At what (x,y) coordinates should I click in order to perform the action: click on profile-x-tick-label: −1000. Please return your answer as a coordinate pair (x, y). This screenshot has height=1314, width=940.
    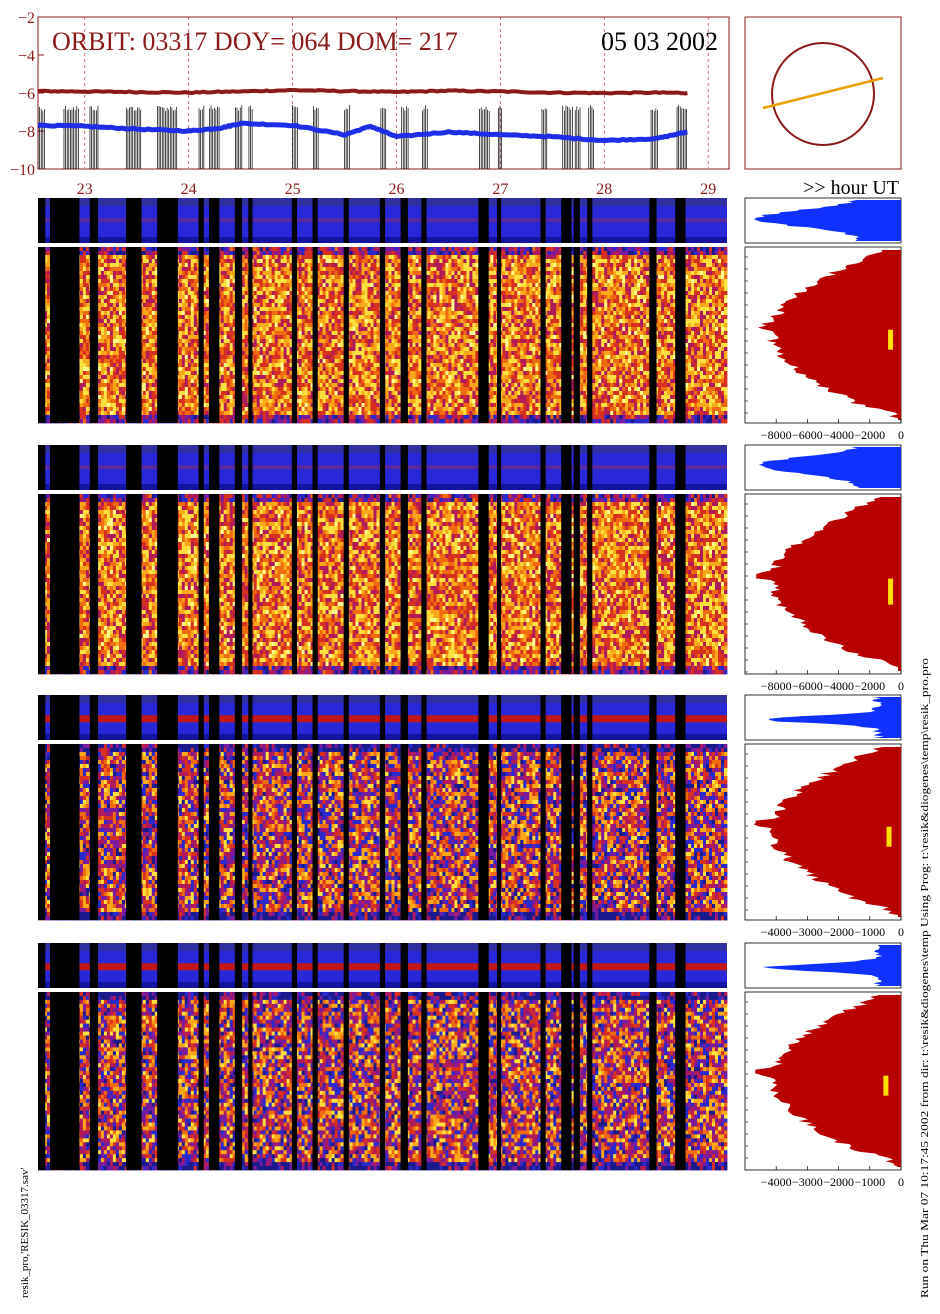
    Looking at the image, I should click on (869, 1182).